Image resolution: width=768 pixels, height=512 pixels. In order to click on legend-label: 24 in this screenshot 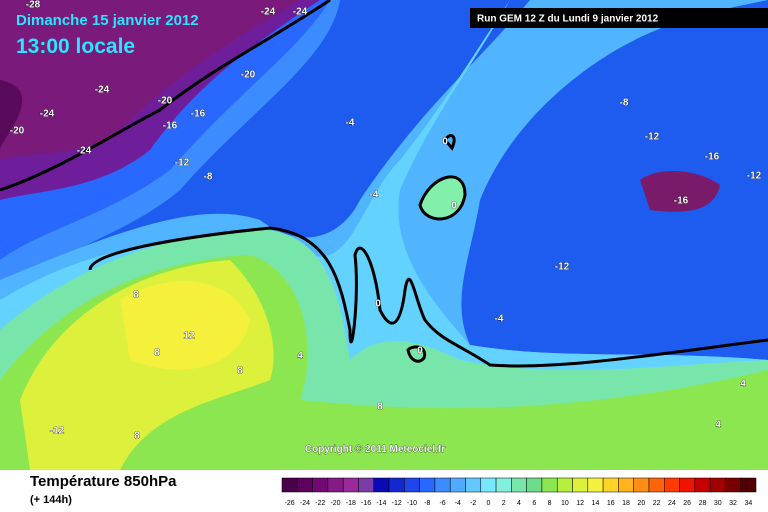, I will do `click(672, 503)`.